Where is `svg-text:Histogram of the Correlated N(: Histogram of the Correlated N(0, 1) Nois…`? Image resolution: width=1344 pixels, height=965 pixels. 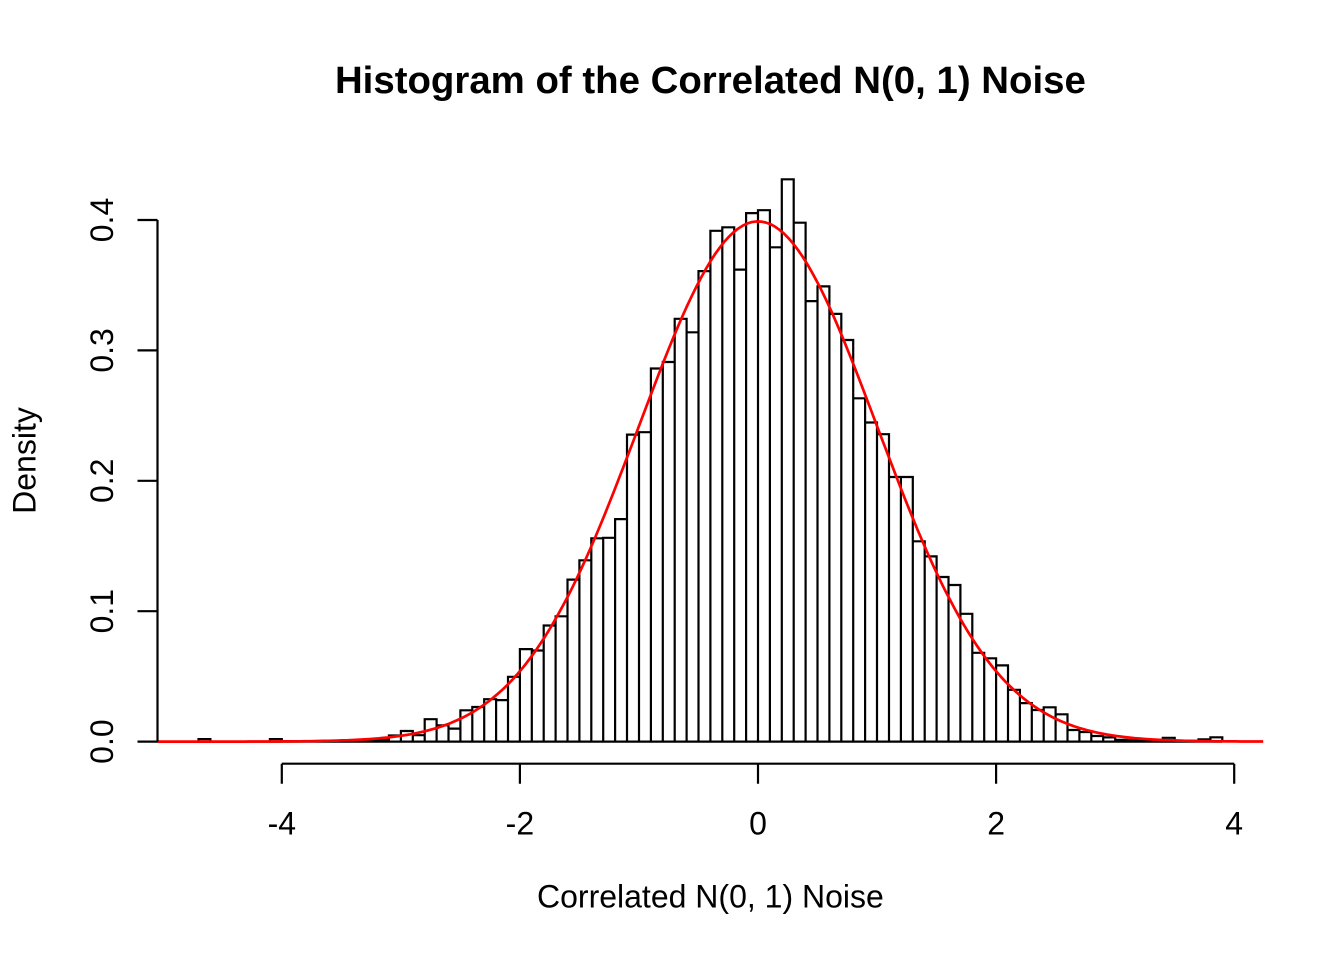
svg-text:Histogram of the Correlated N(: Histogram of the Correlated N(0, 1) Nois… is located at coordinates (710, 80).